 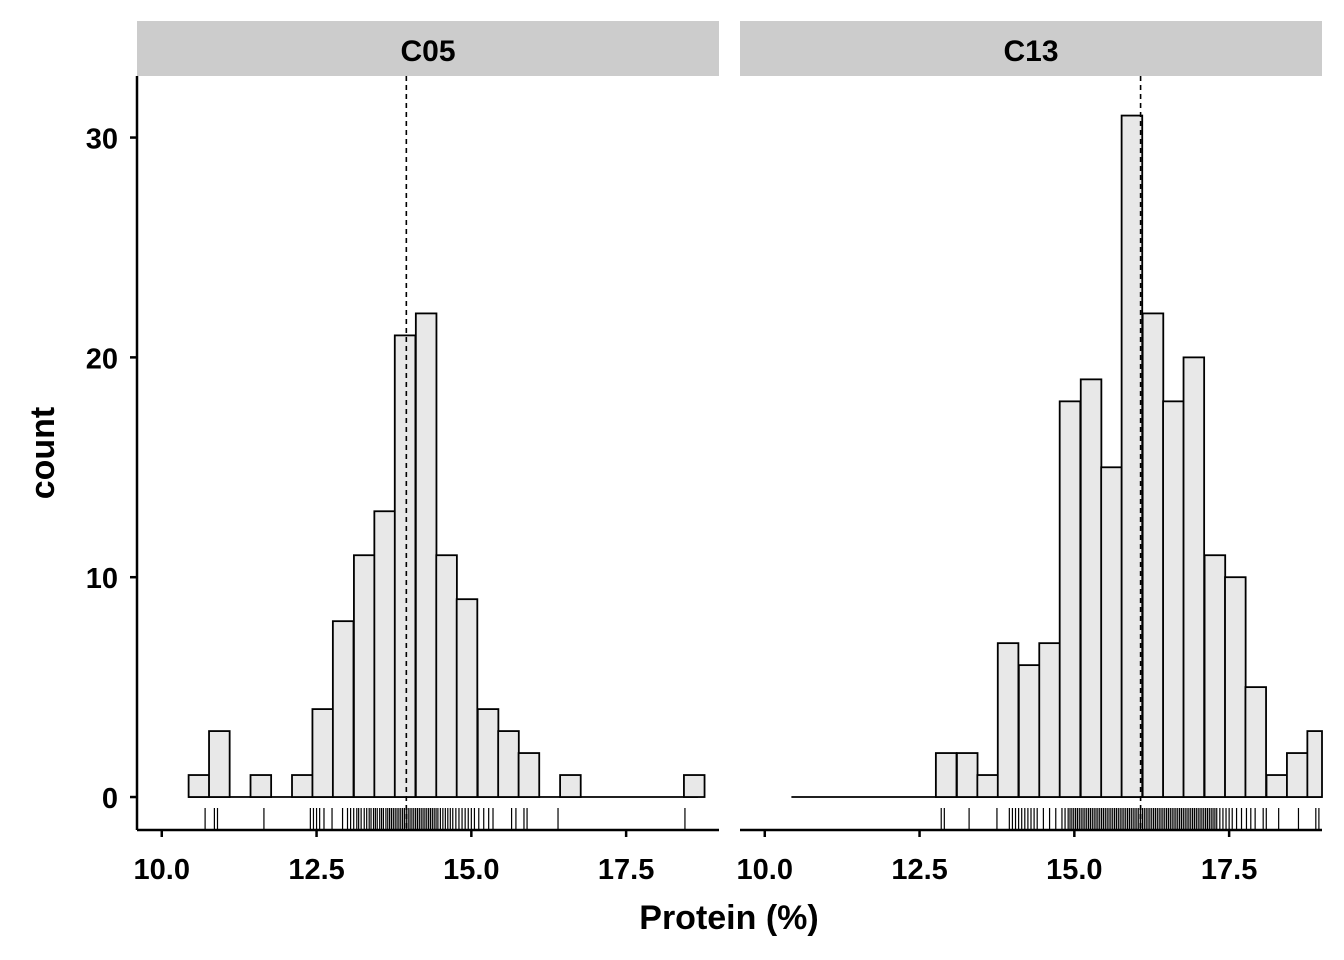 I want to click on x-axis-label: Protein (%), so click(x=728, y=918).